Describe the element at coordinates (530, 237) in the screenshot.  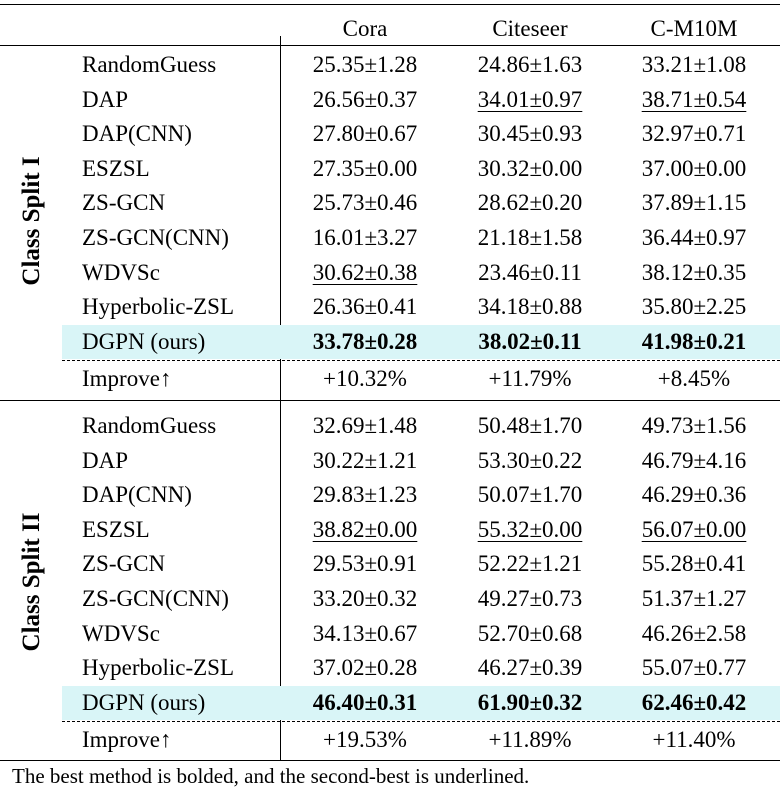
I see `score-cell-citeseer: 21.18±1.58` at that location.